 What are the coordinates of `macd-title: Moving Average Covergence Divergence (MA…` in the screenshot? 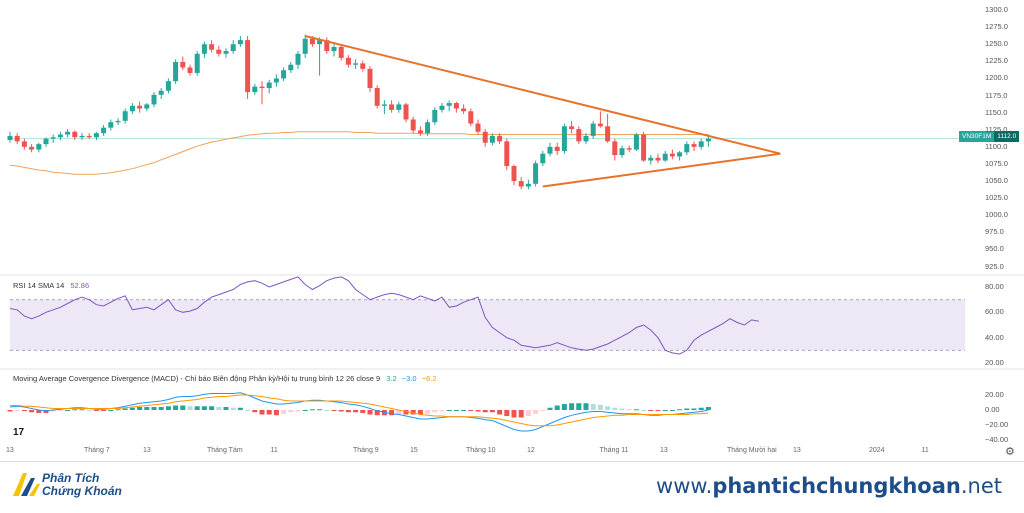 It's located at (197, 378).